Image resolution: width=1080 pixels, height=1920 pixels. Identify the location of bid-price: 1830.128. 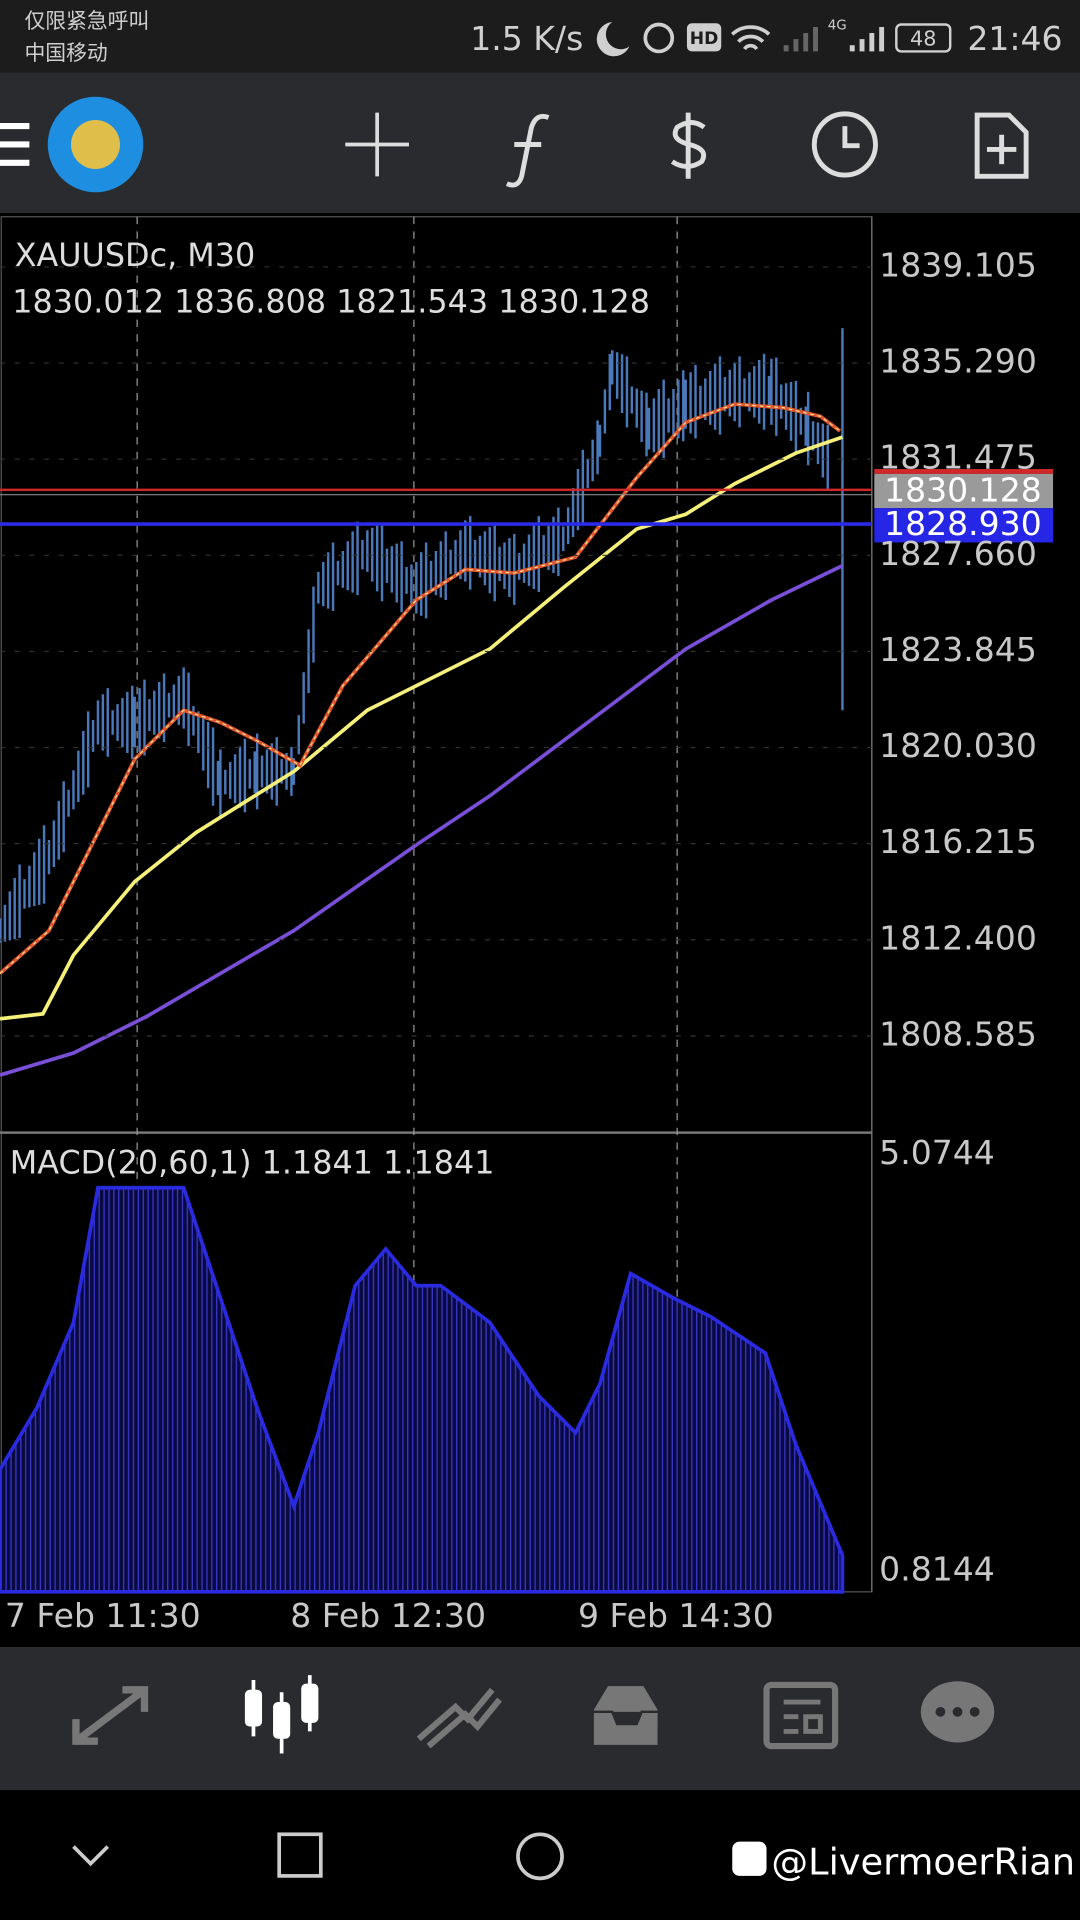
(963, 490).